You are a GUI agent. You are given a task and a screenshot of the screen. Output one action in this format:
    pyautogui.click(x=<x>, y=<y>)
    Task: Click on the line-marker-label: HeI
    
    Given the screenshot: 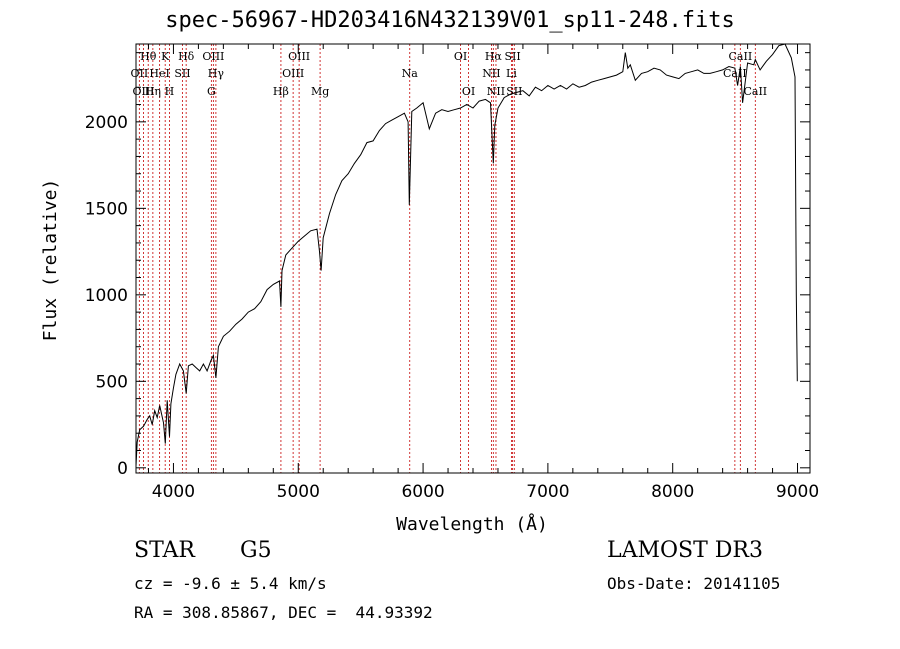 What is the action you would take?
    pyautogui.click(x=159, y=73)
    